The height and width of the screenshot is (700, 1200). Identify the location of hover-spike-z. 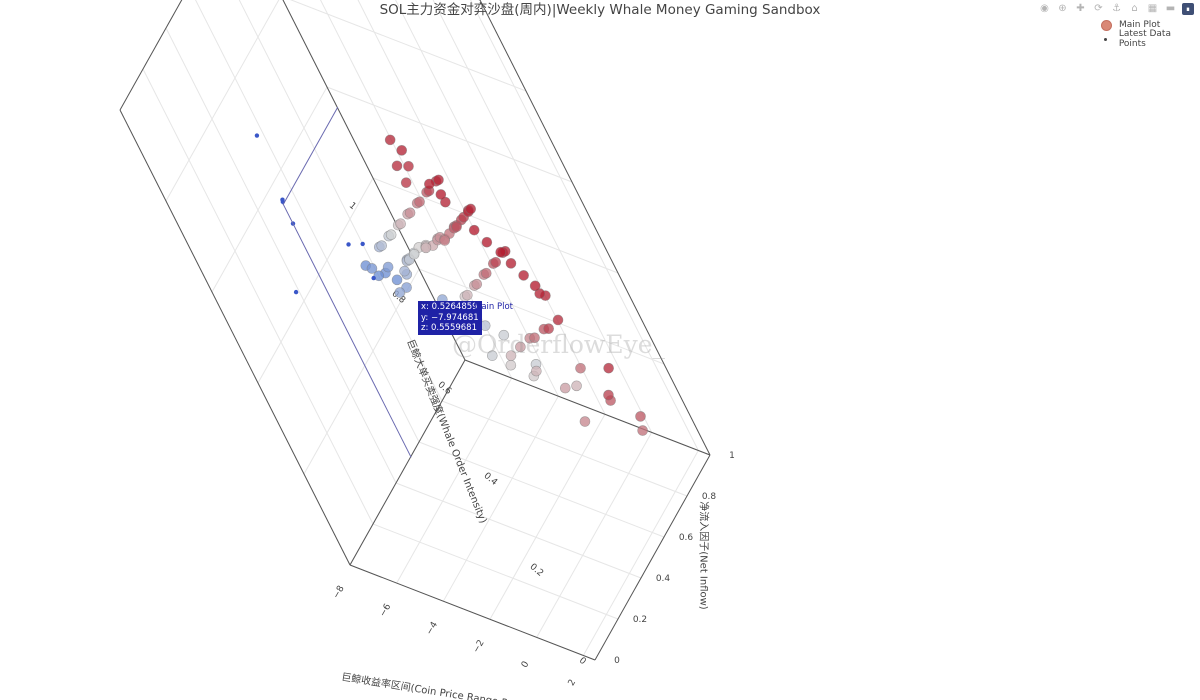
(347, 331).